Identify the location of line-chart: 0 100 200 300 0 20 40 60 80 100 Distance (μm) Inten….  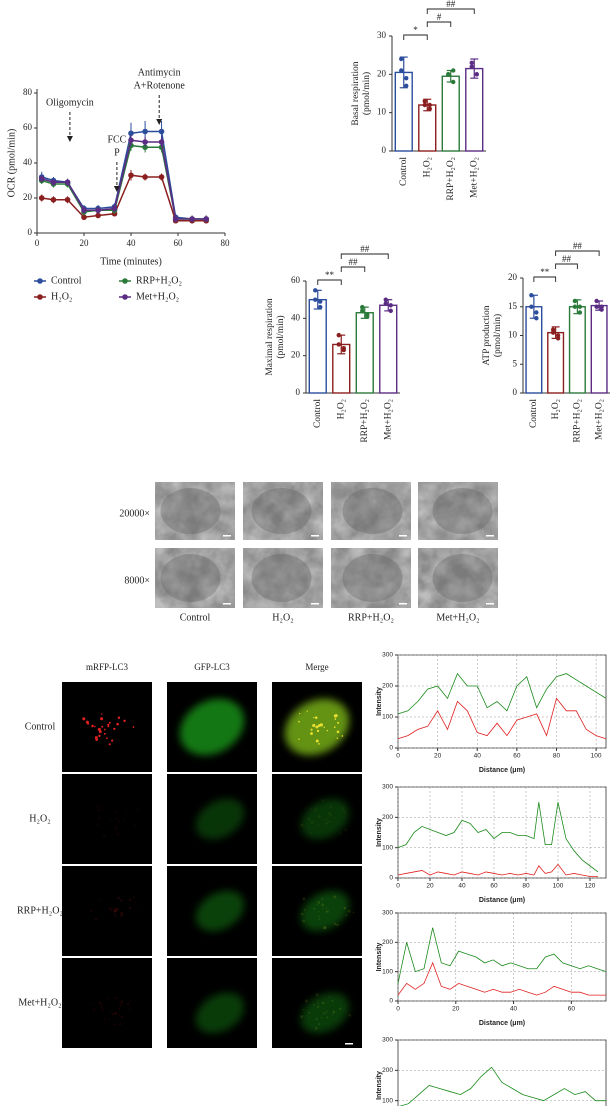
(491, 713).